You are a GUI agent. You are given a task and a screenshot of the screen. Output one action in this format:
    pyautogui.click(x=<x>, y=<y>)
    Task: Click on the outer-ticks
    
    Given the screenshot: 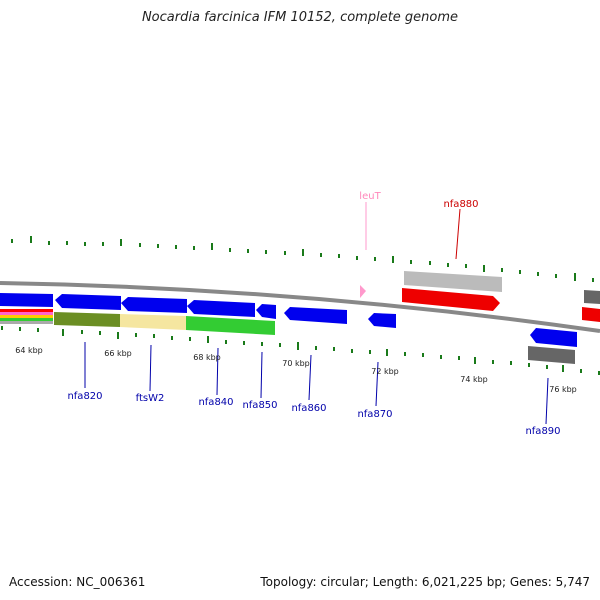 What is the action you would take?
    pyautogui.click(x=302, y=259)
    